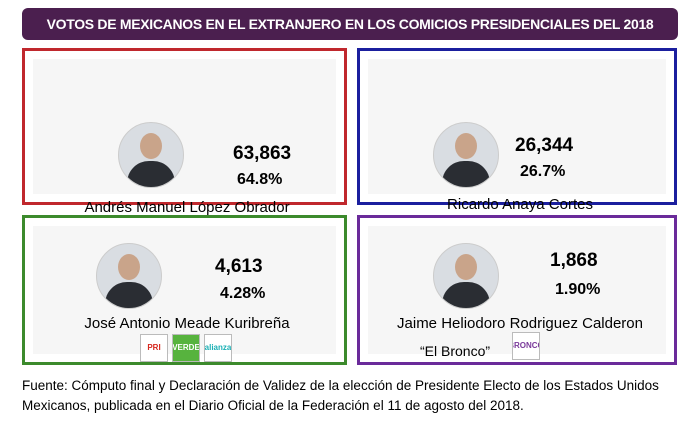 The height and width of the screenshot is (440, 700). I want to click on vote-count: 1,868, so click(574, 260).